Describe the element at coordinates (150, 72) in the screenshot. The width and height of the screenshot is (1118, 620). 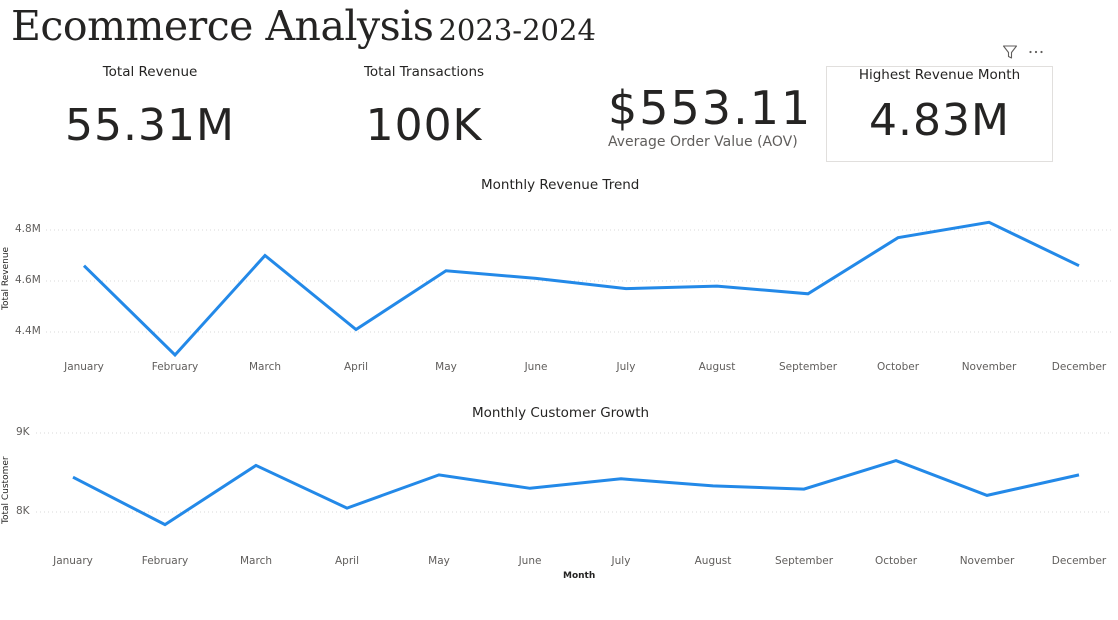
I see `kpi-label: Total Revenue` at that location.